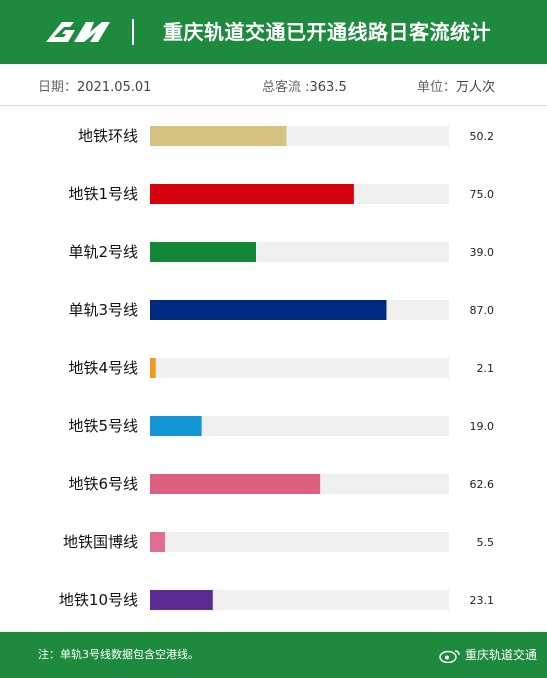  I want to click on bar-row: 地铁国博线 5.5, so click(278, 542).